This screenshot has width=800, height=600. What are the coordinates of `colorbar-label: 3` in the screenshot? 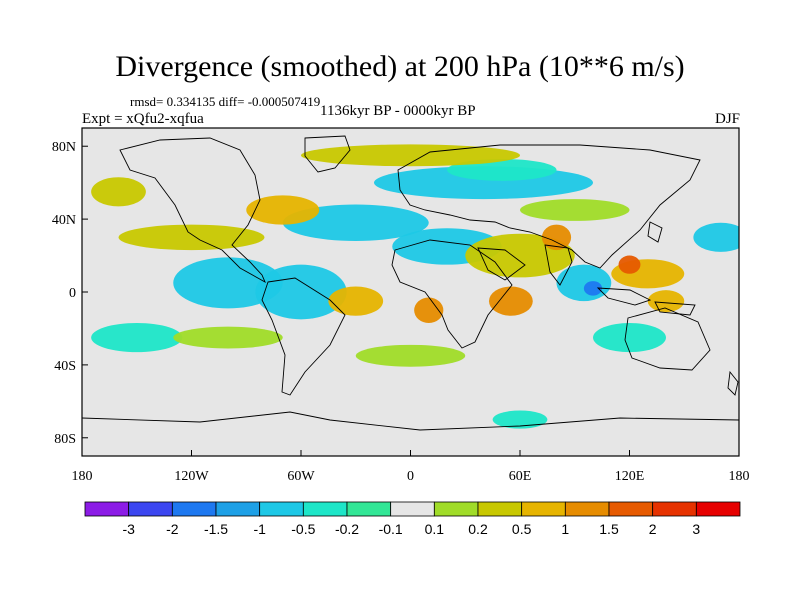 It's located at (696, 529).